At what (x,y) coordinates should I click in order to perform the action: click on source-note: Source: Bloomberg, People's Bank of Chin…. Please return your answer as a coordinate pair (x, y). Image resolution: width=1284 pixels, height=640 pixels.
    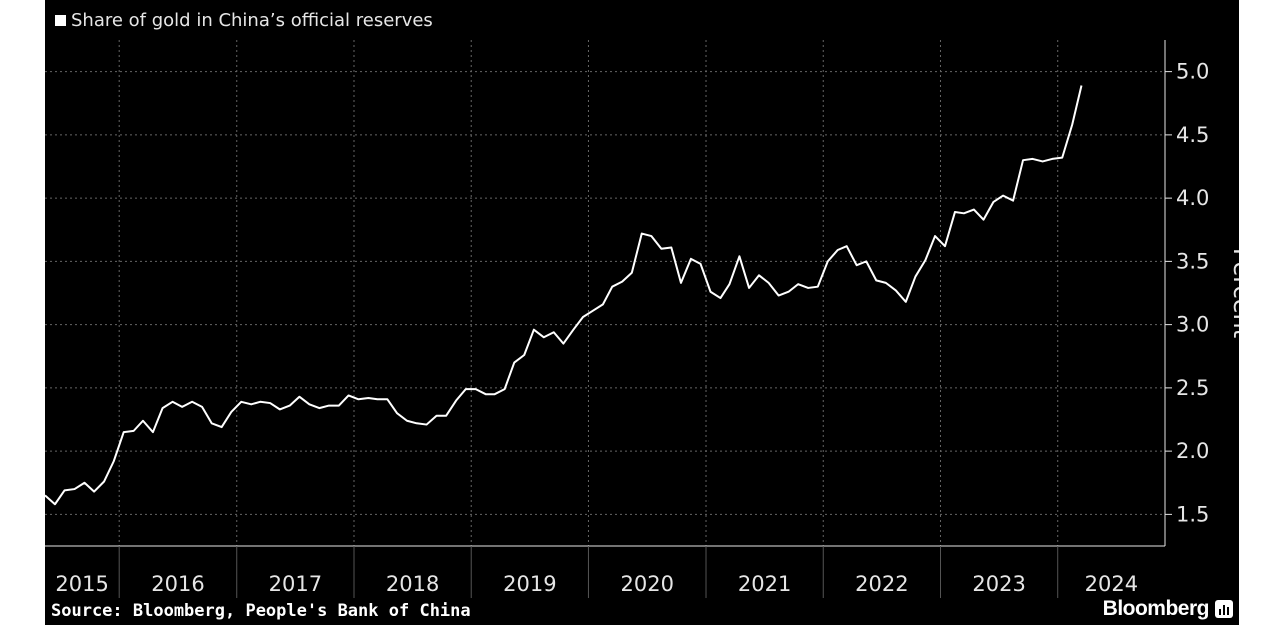
    Looking at the image, I should click on (261, 611).